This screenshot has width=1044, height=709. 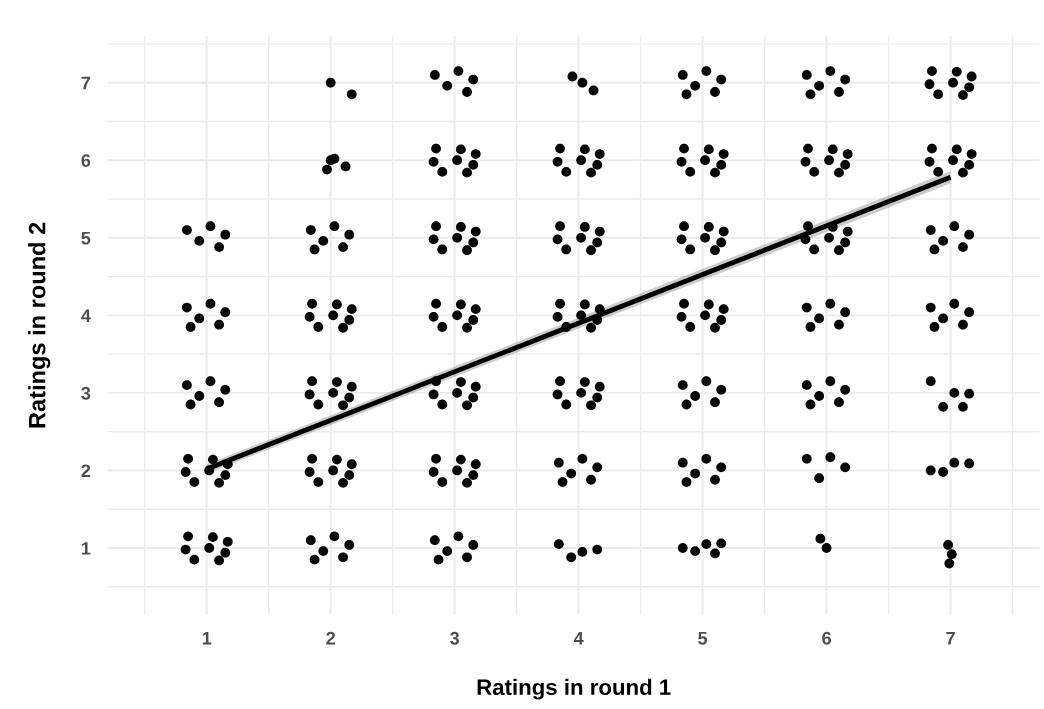 What do you see at coordinates (455, 638) in the screenshot?
I see `x-tick-label: 3` at bounding box center [455, 638].